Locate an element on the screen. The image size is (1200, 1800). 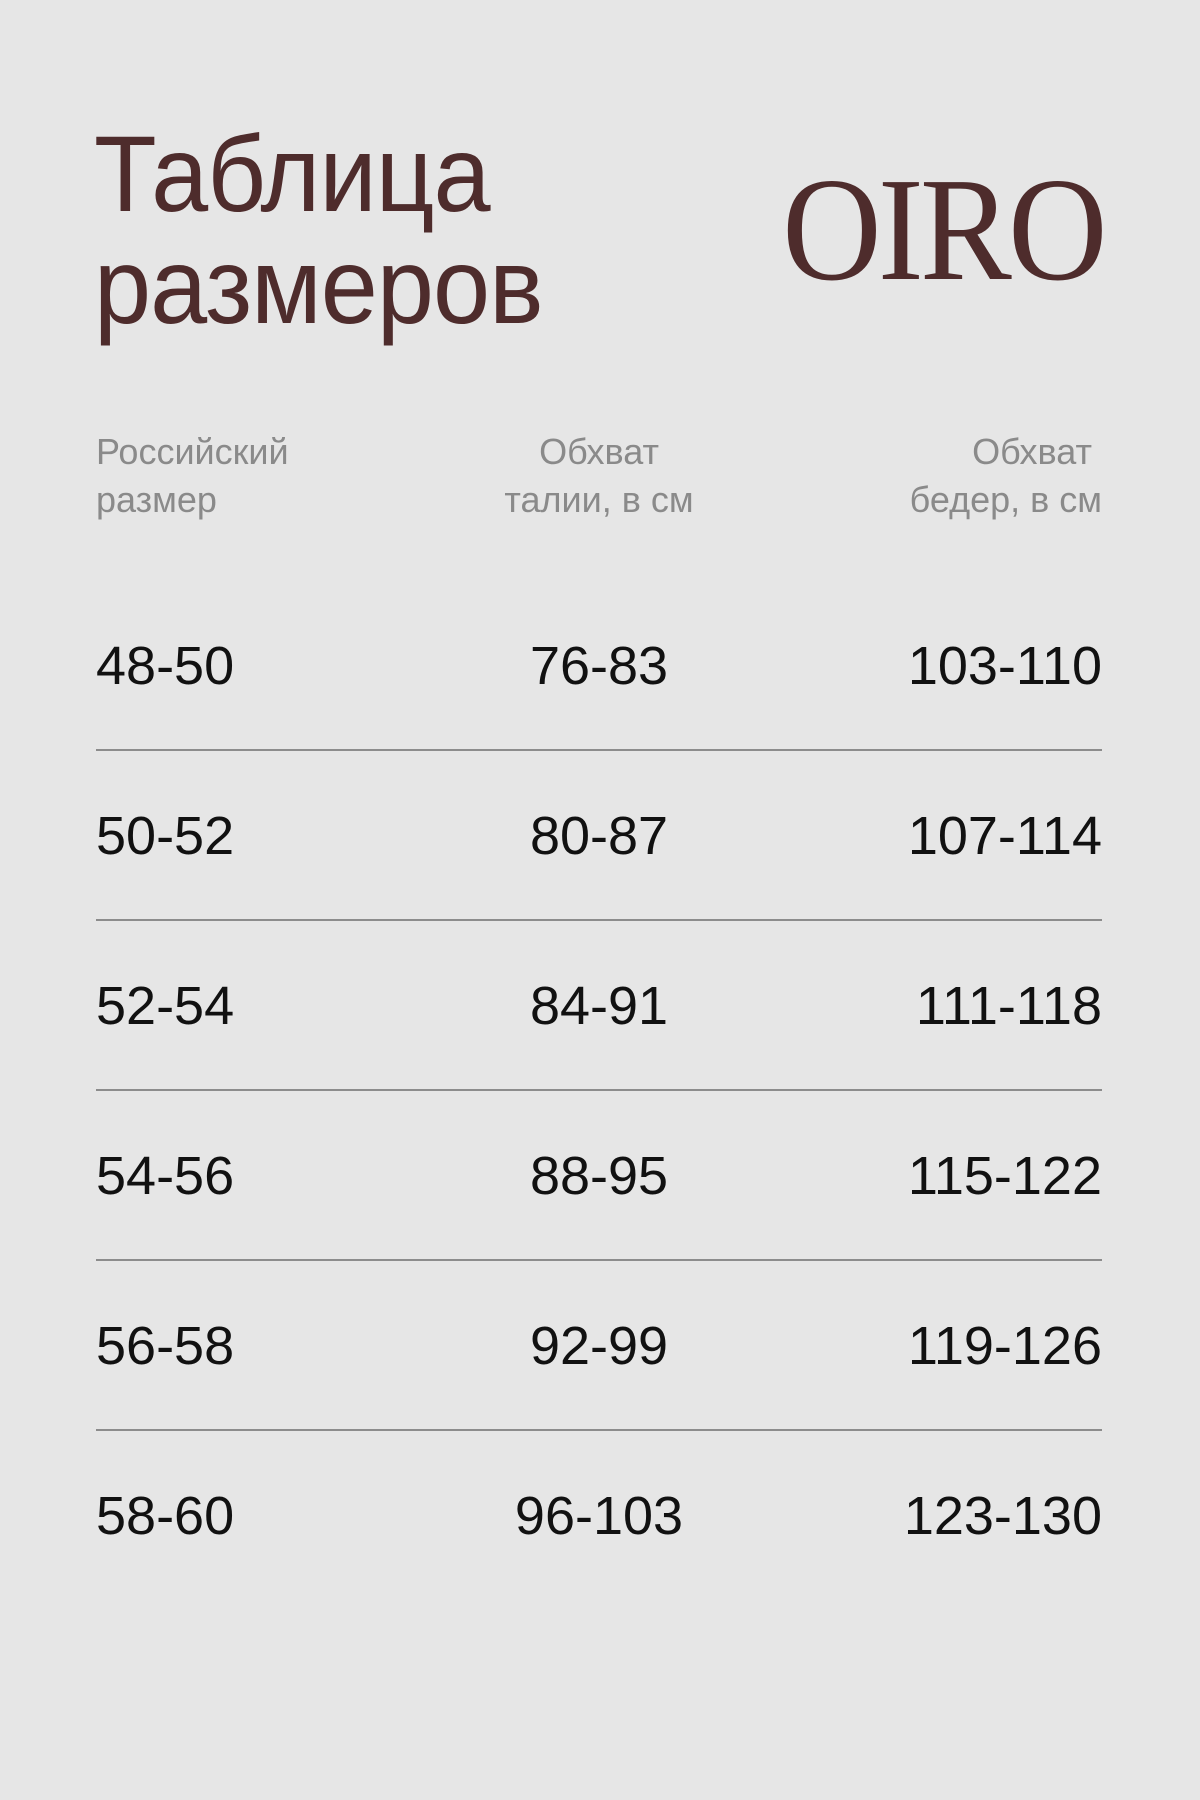
cell-size: 48-50 is located at coordinates (165, 666).